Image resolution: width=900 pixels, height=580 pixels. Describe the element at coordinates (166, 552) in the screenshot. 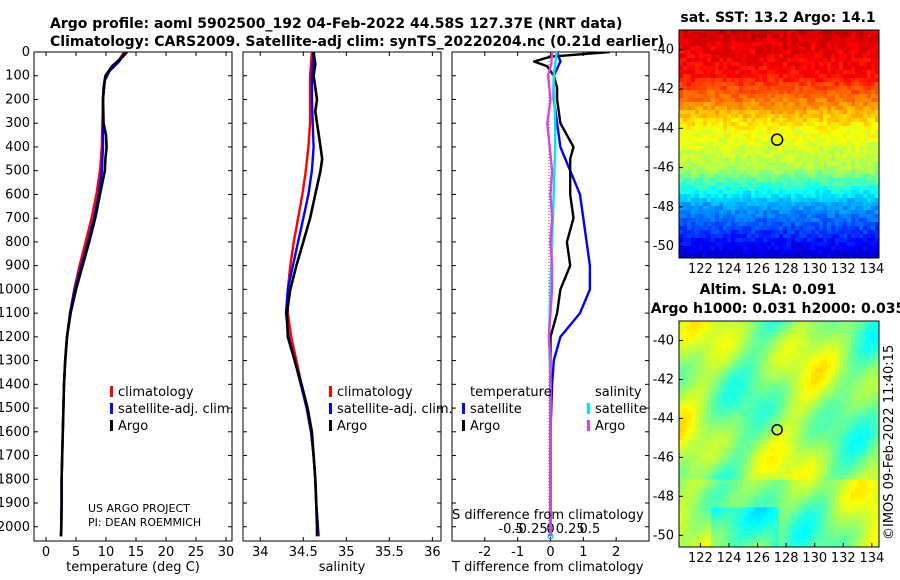

I see `x-tick-label: 20` at that location.